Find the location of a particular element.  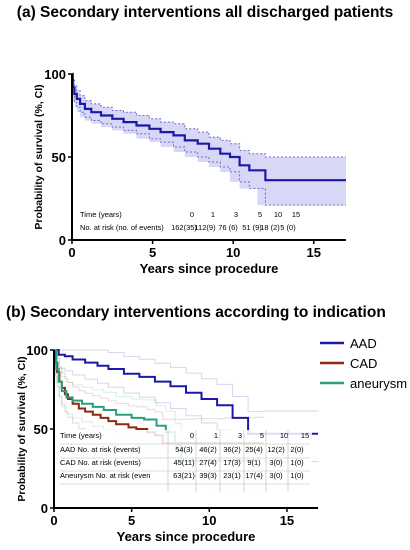

chart-b-y-axis-label: Probability of survival (%, CI) is located at coordinates (22, 428).